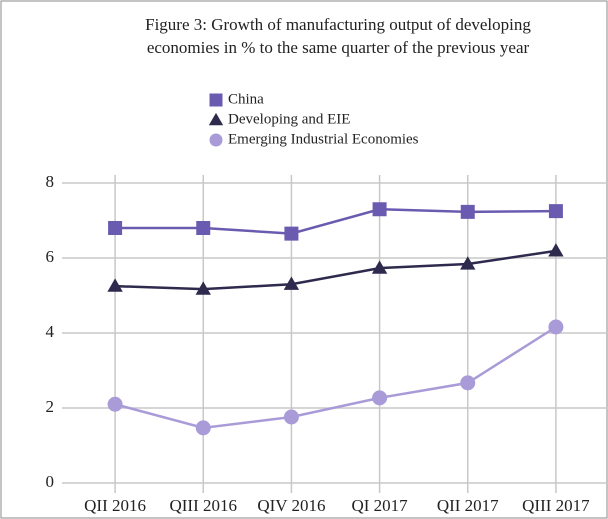  Describe the element at coordinates (203, 505) in the screenshot. I see `x-tick-label: QIII 2016` at that location.